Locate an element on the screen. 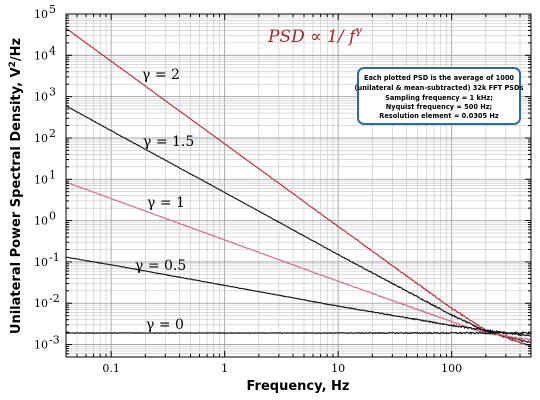 Image resolution: width=540 pixels, height=400 pixels. info-line-1: Each plotted PSD is the average of 1000 is located at coordinates (439, 78).